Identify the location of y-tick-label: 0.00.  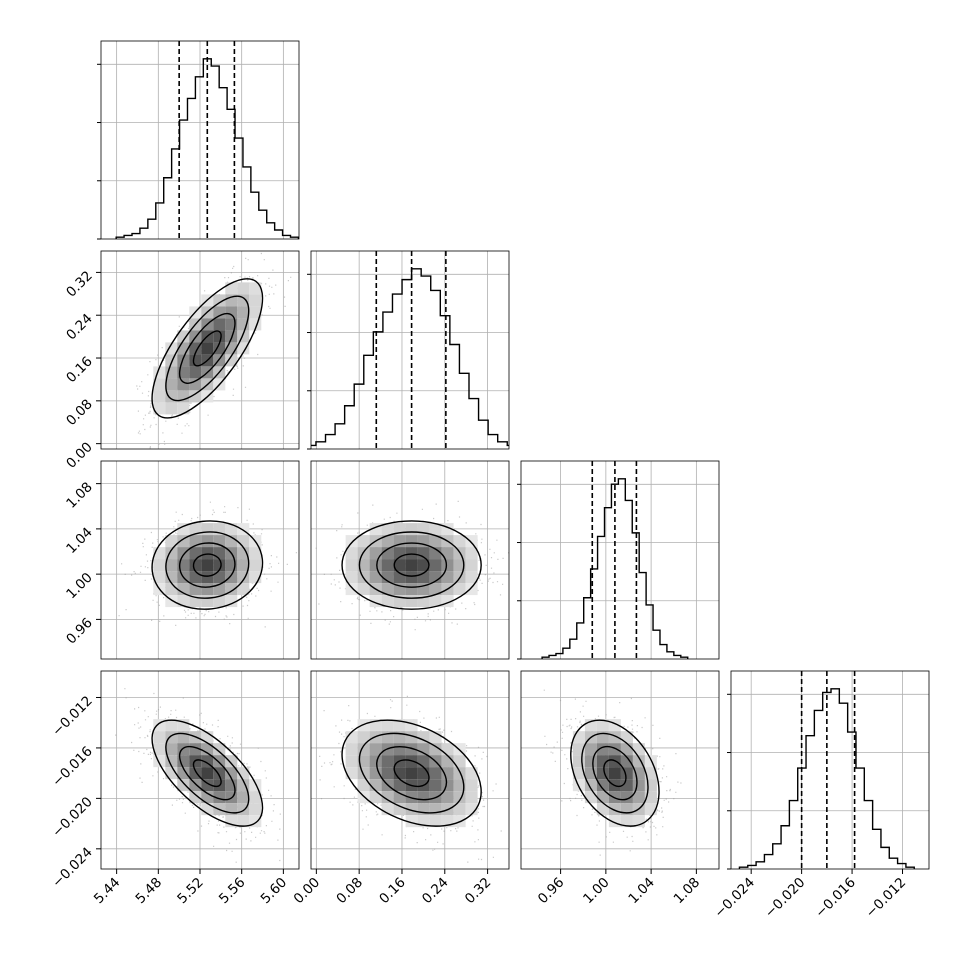
(79, 455).